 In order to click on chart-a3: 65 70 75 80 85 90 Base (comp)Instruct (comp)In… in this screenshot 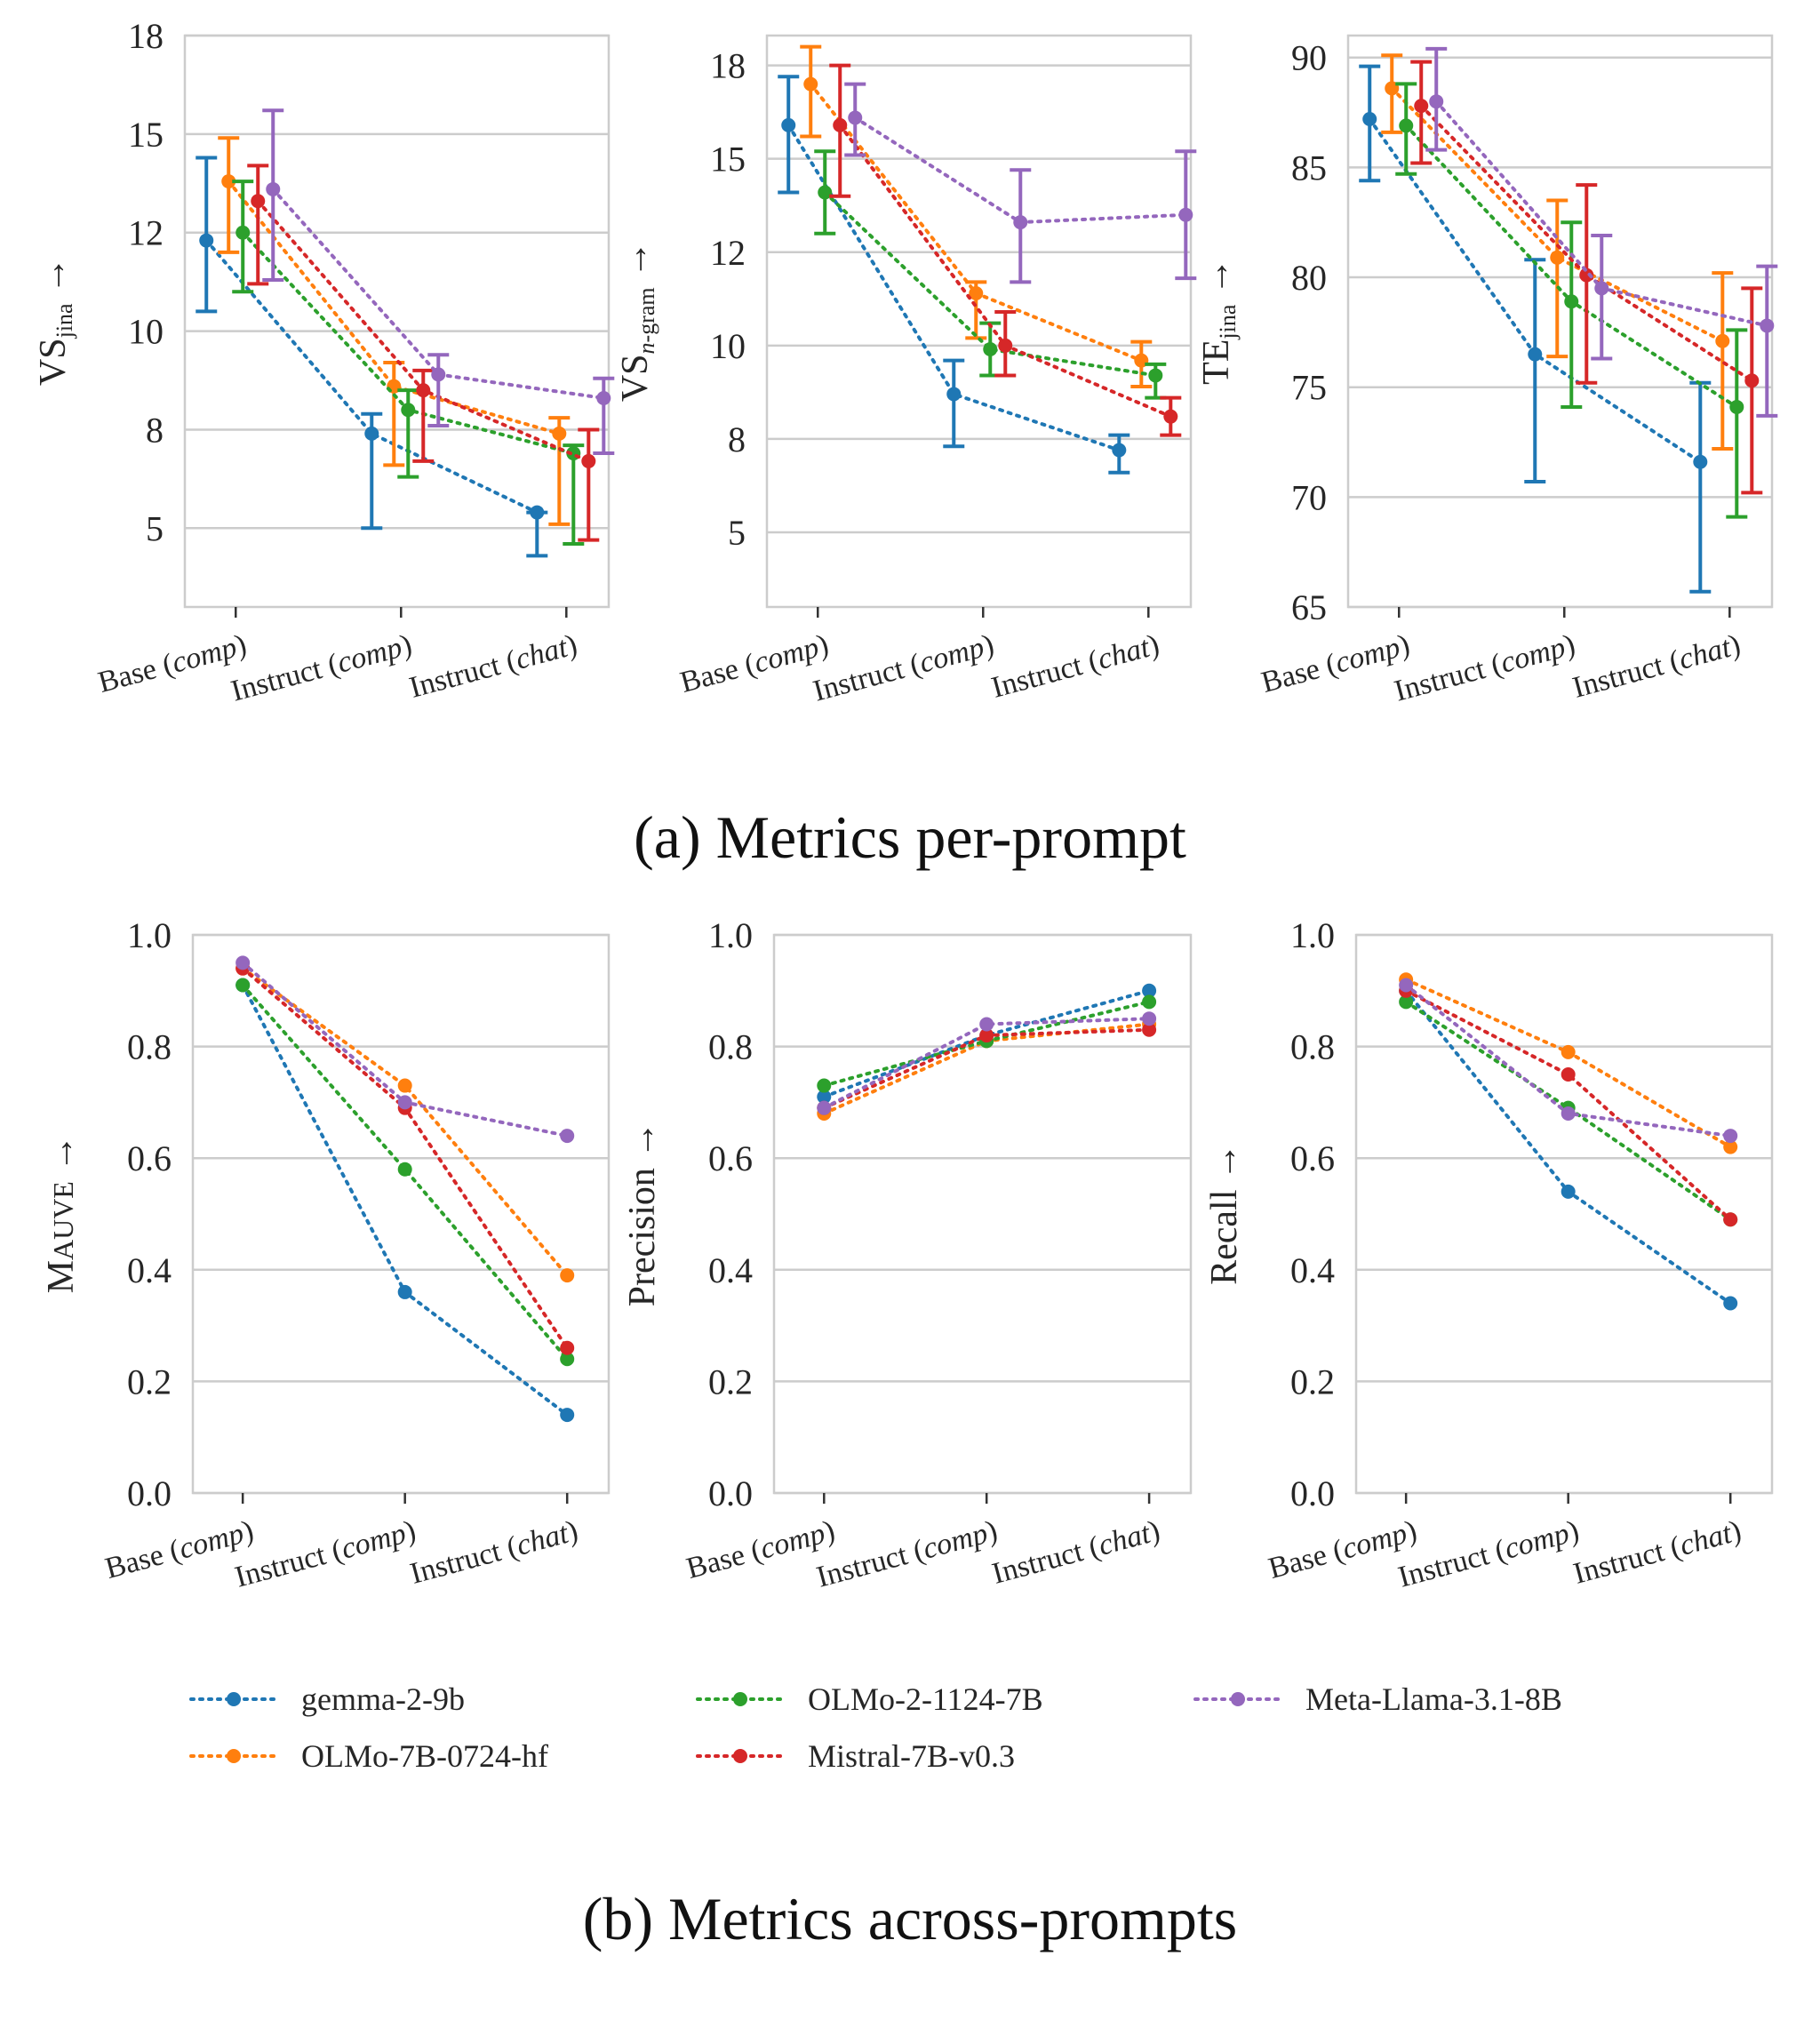, I will do `click(1487, 371)`.